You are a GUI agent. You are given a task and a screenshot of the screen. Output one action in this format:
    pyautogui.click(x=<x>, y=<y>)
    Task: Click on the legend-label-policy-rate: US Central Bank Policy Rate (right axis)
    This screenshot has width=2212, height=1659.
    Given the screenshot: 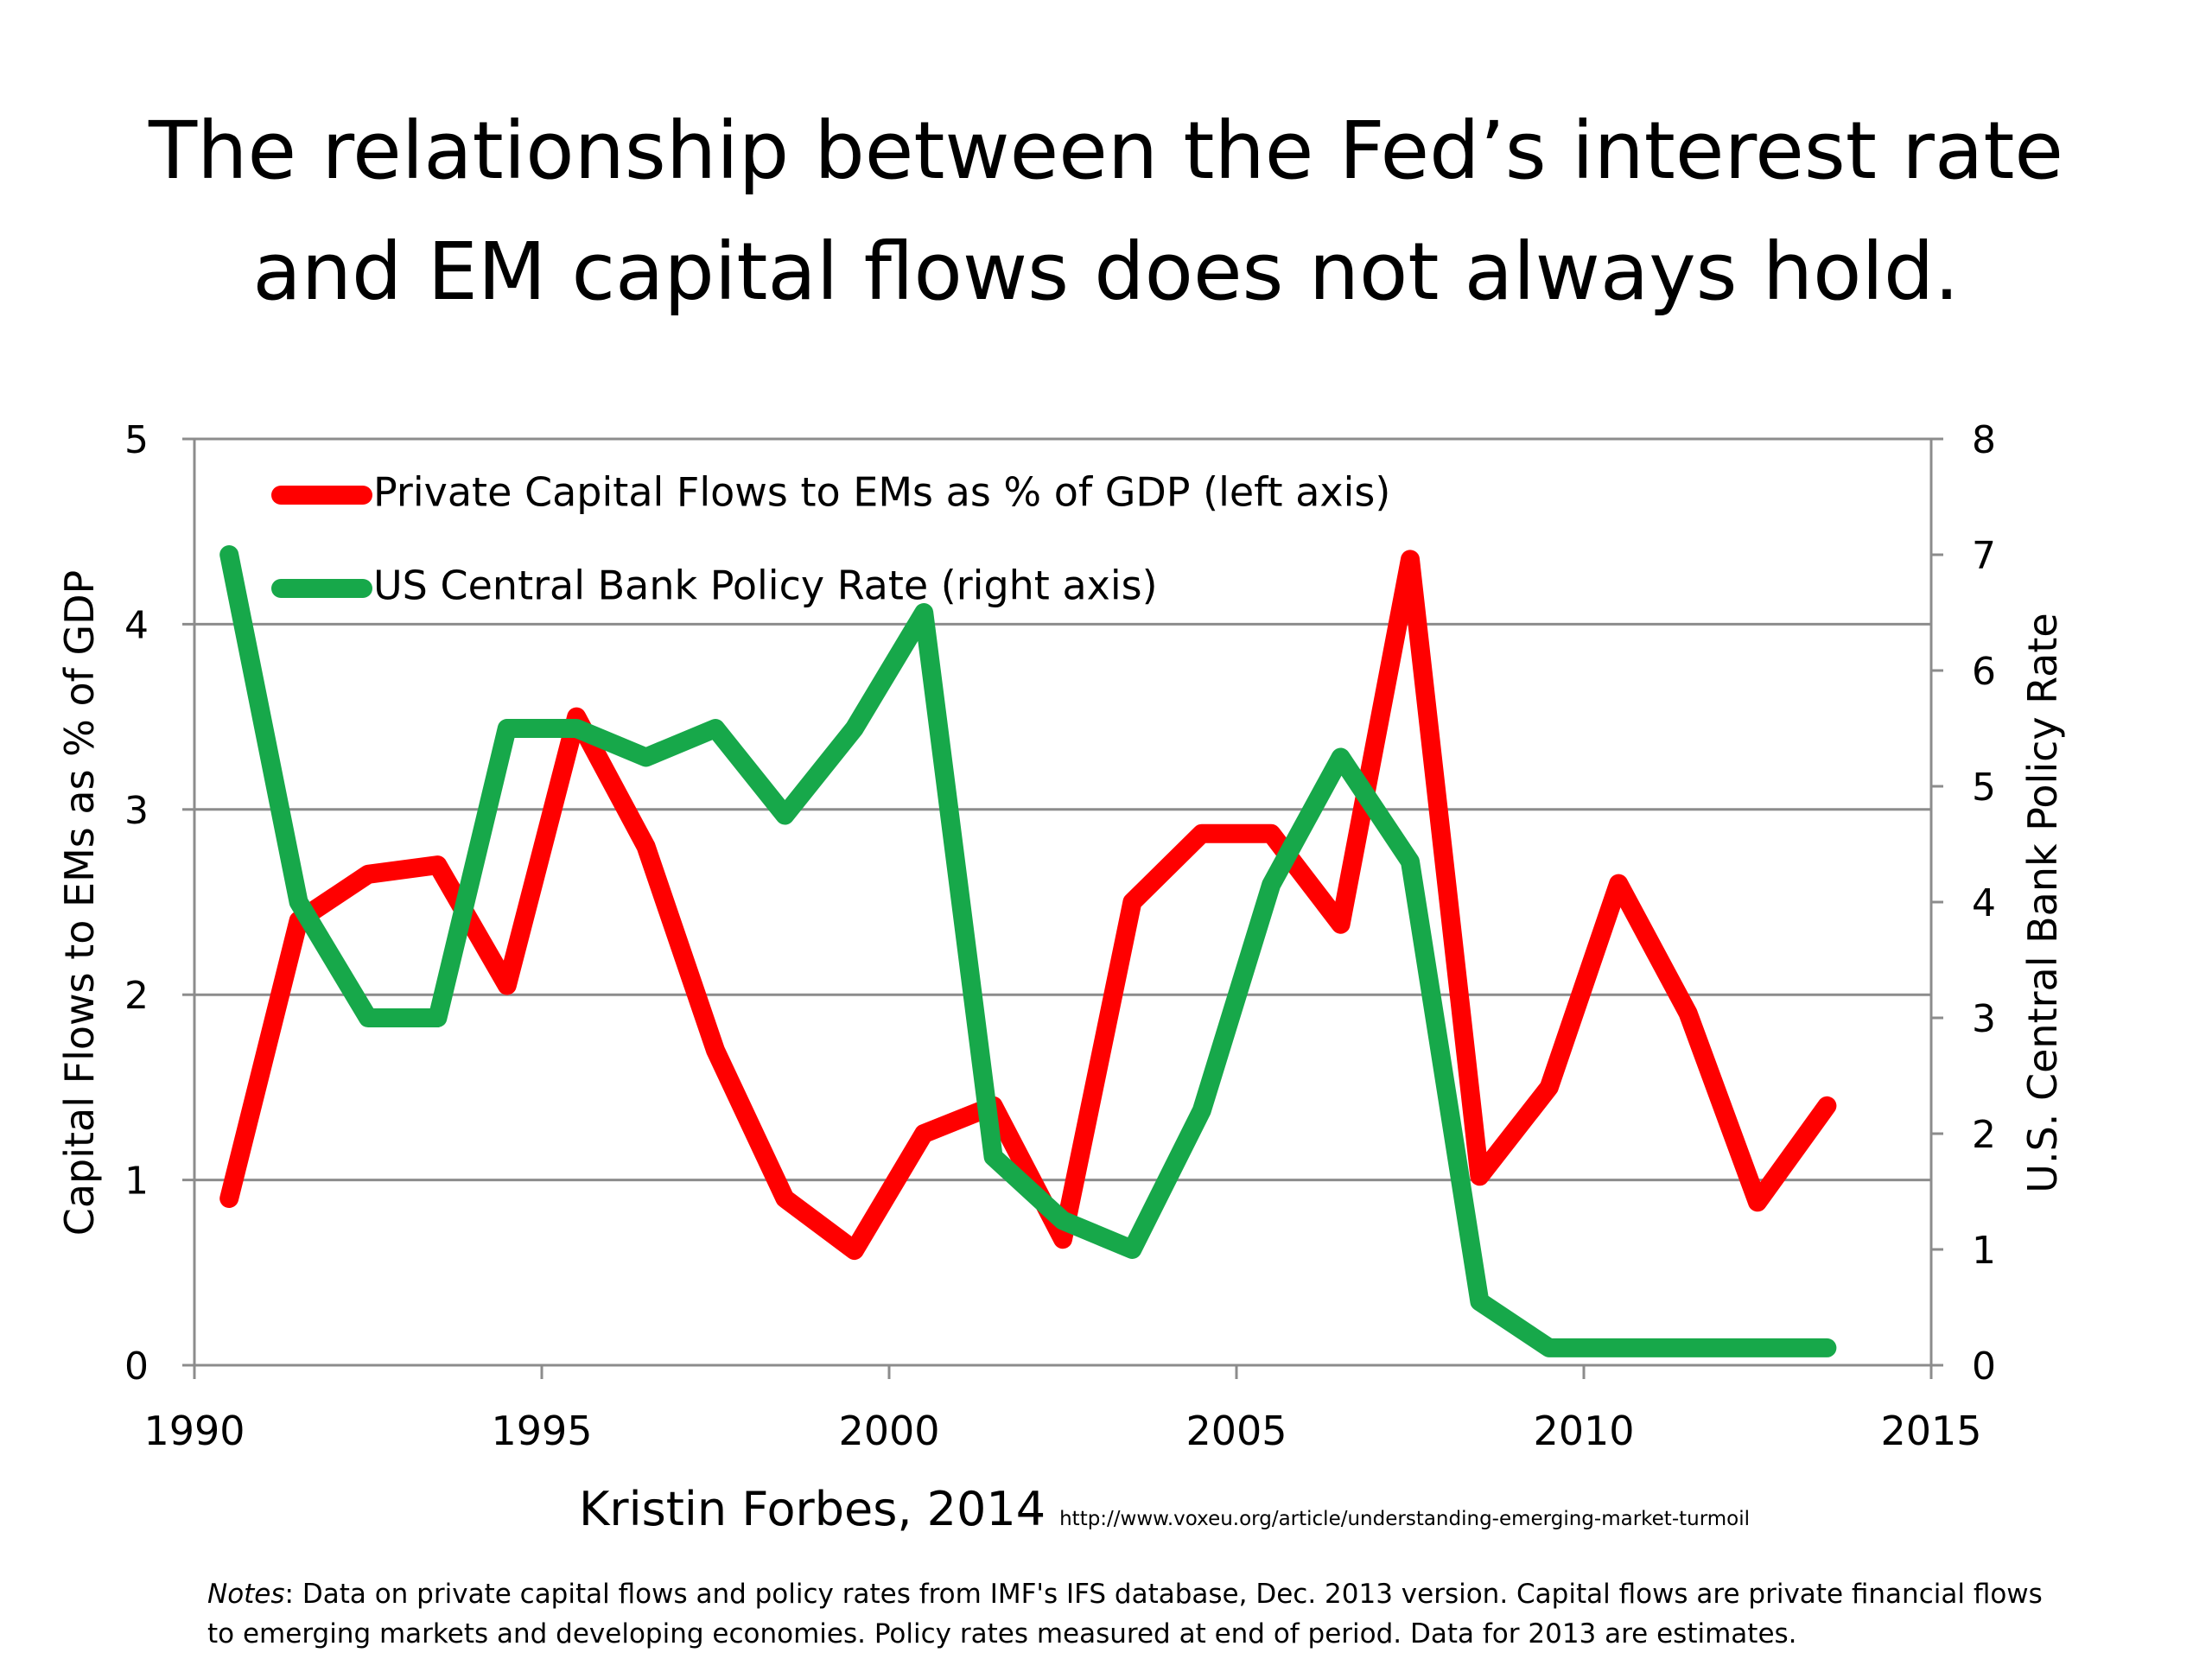 What is the action you would take?
    pyautogui.click(x=765, y=586)
    